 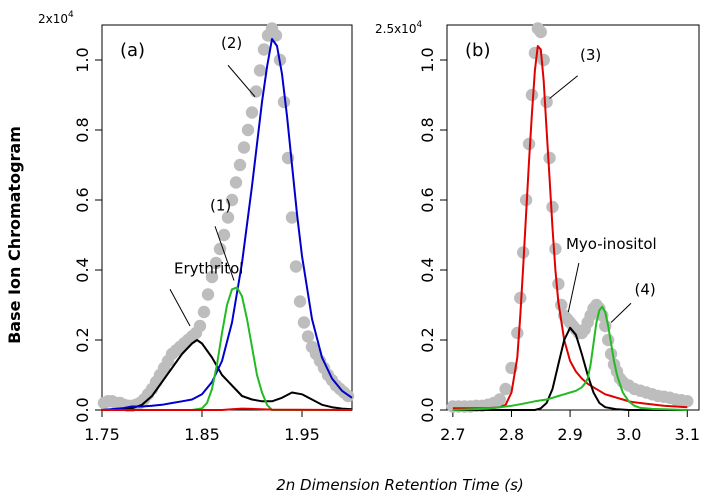 I want to click on x-tick-label: 1.75, so click(x=102, y=434).